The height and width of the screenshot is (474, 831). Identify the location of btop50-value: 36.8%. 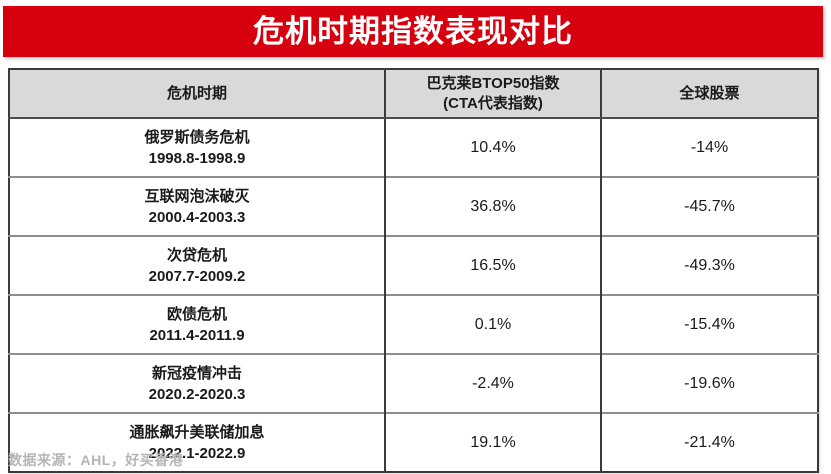
(492, 206).